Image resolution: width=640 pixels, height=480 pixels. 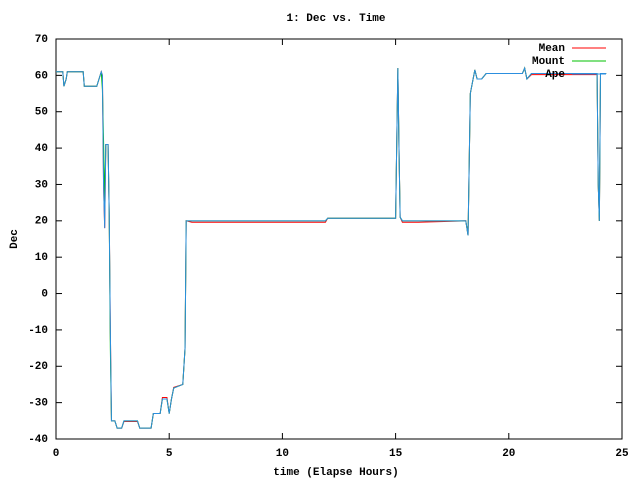 I want to click on y-tick-label: -40, so click(x=38, y=440).